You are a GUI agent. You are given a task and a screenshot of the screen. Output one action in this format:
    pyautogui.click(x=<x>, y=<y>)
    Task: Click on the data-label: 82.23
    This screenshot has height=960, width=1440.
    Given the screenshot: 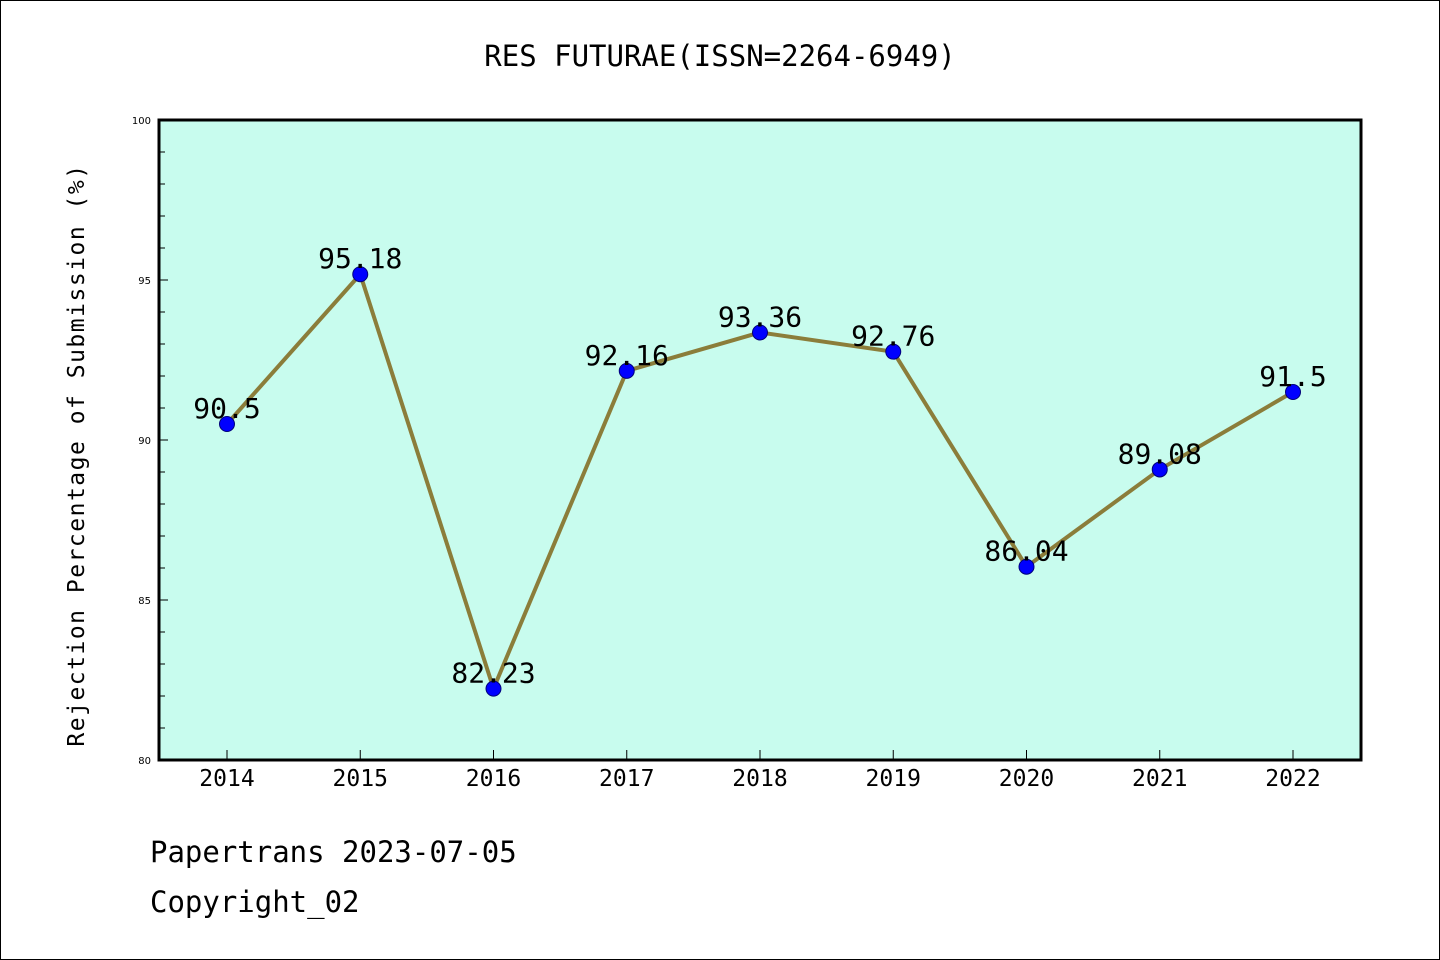 What is the action you would take?
    pyautogui.click(x=493, y=673)
    